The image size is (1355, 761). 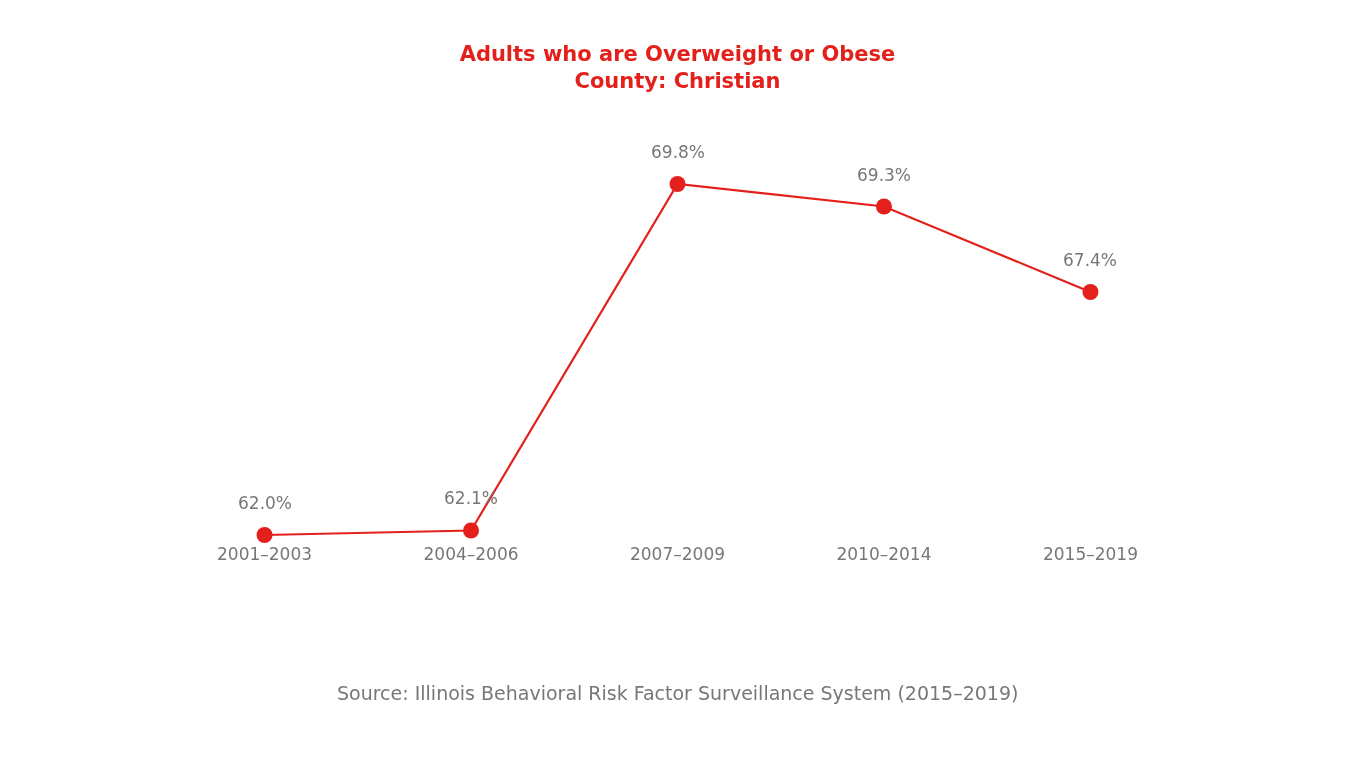 I want to click on x-tick-label: 2010–2014, so click(x=884, y=554).